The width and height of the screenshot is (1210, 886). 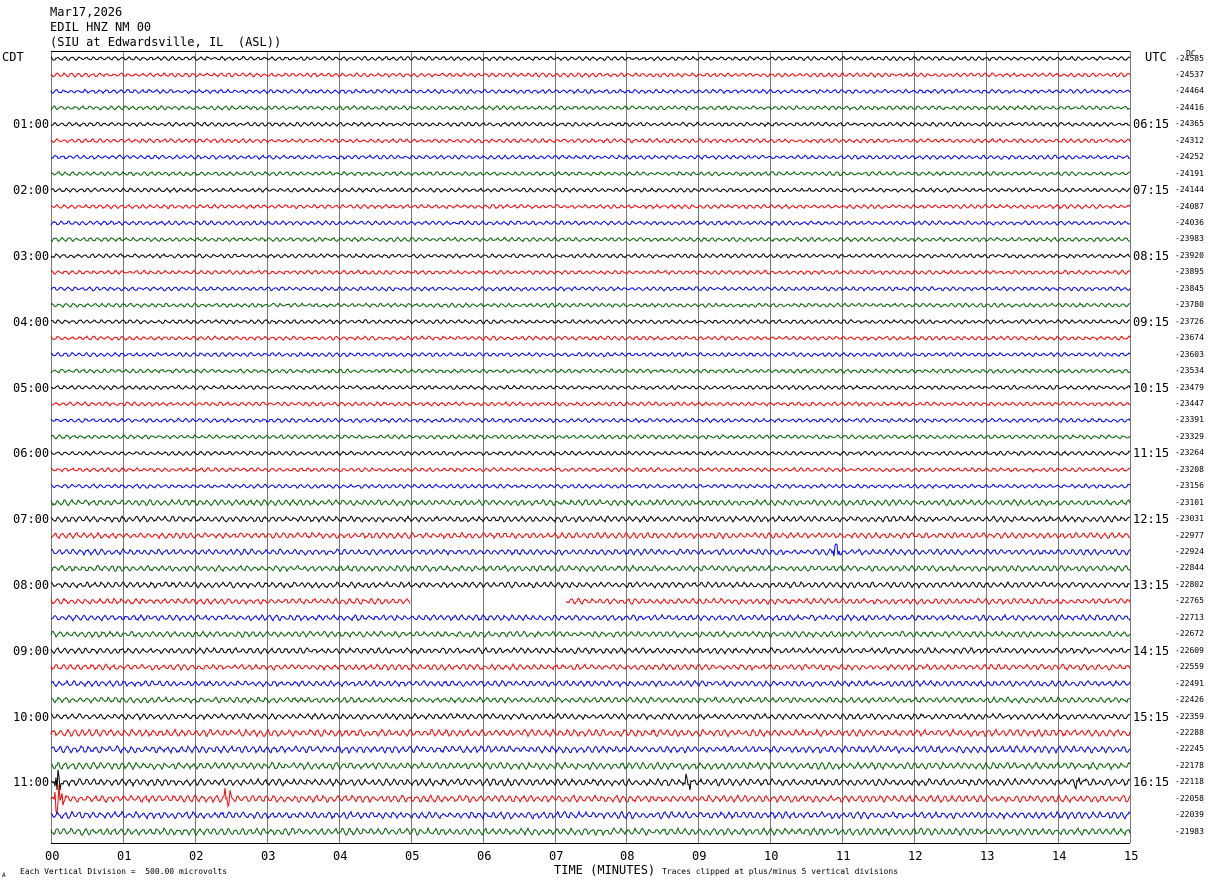 What do you see at coordinates (1151, 322) in the screenshot?
I see `right-hour-label: 09:15` at bounding box center [1151, 322].